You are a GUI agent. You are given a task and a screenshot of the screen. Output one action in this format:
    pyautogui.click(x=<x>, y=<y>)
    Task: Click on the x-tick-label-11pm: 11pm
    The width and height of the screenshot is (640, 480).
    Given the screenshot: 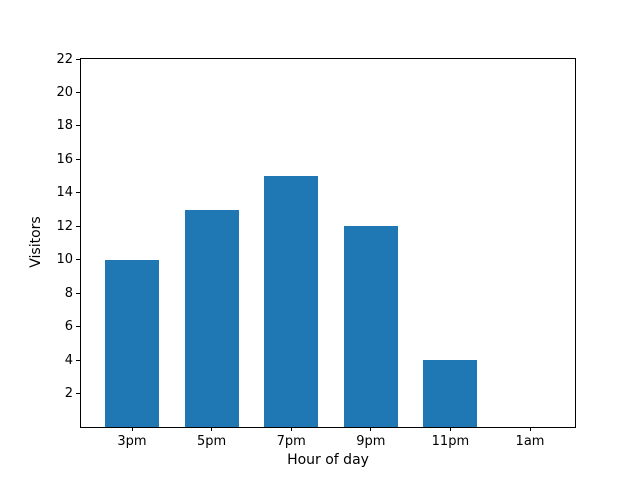 What is the action you would take?
    pyautogui.click(x=450, y=441)
    